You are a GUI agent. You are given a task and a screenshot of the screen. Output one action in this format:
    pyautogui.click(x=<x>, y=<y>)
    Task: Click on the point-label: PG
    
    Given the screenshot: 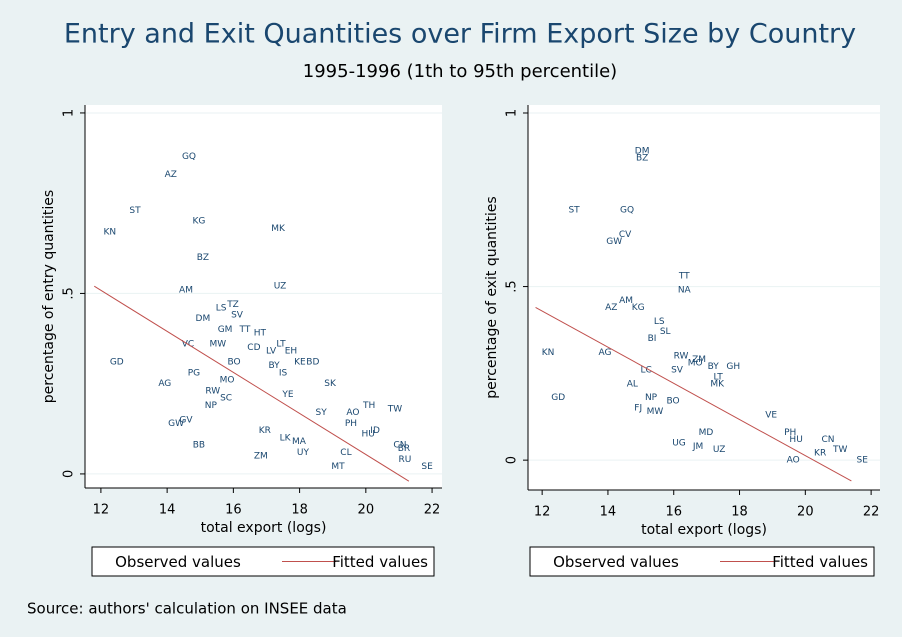 What is the action you would take?
    pyautogui.click(x=194, y=373)
    